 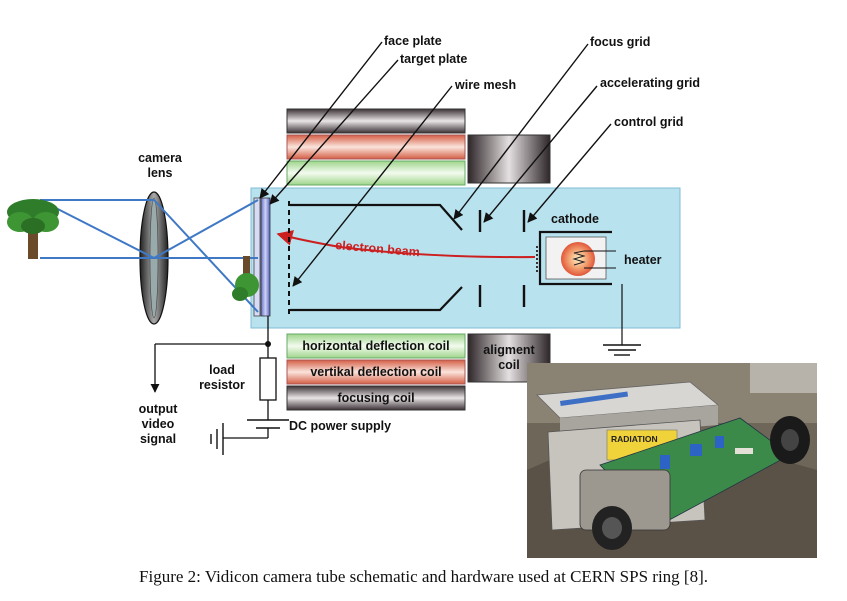 I want to click on vertical-deflection-coil, so click(x=376, y=372).